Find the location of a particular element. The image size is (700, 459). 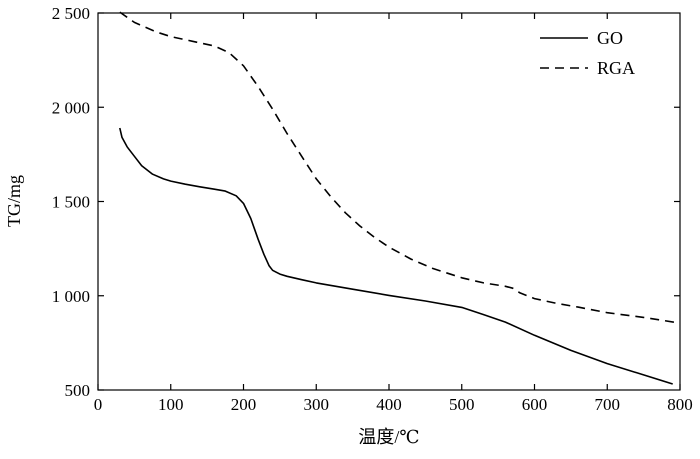

x-tick-label: 0 is located at coordinates (98, 404).